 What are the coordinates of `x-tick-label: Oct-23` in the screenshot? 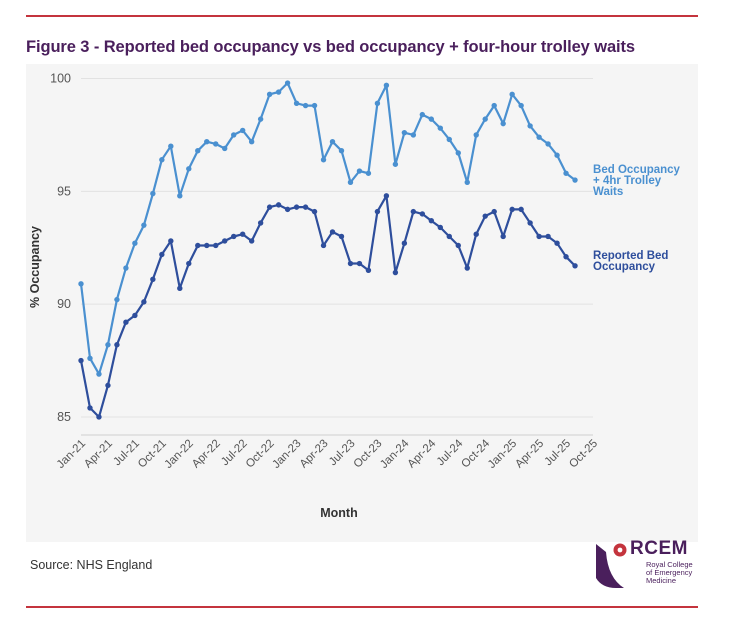 It's located at (368, 454).